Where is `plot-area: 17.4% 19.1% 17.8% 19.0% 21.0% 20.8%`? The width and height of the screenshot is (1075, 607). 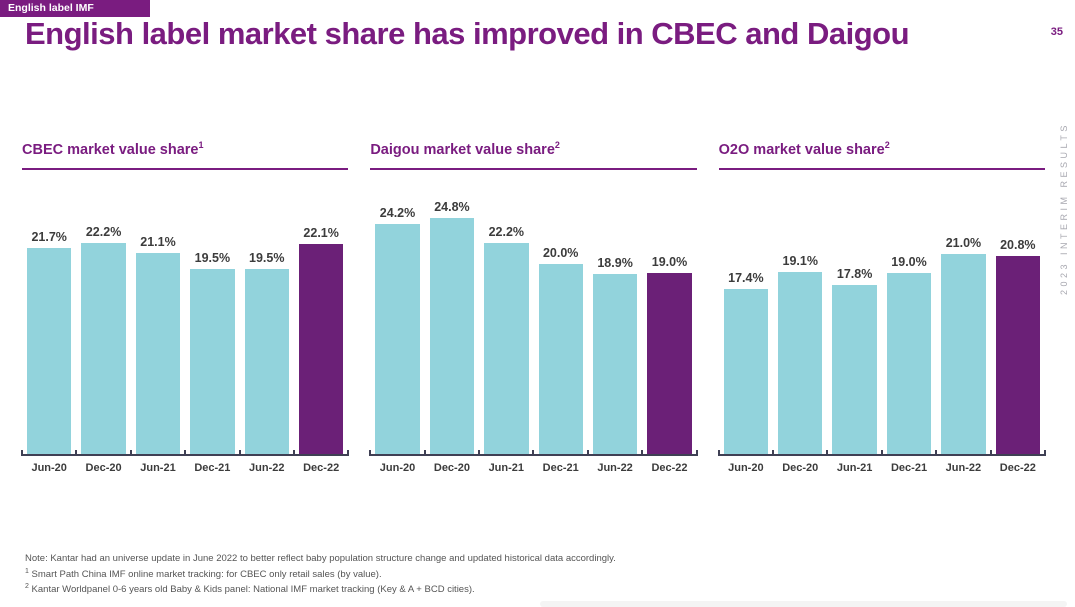
plot-area: 17.4% 19.1% 17.8% 19.0% 21.0% 20.8% is located at coordinates (882, 319).